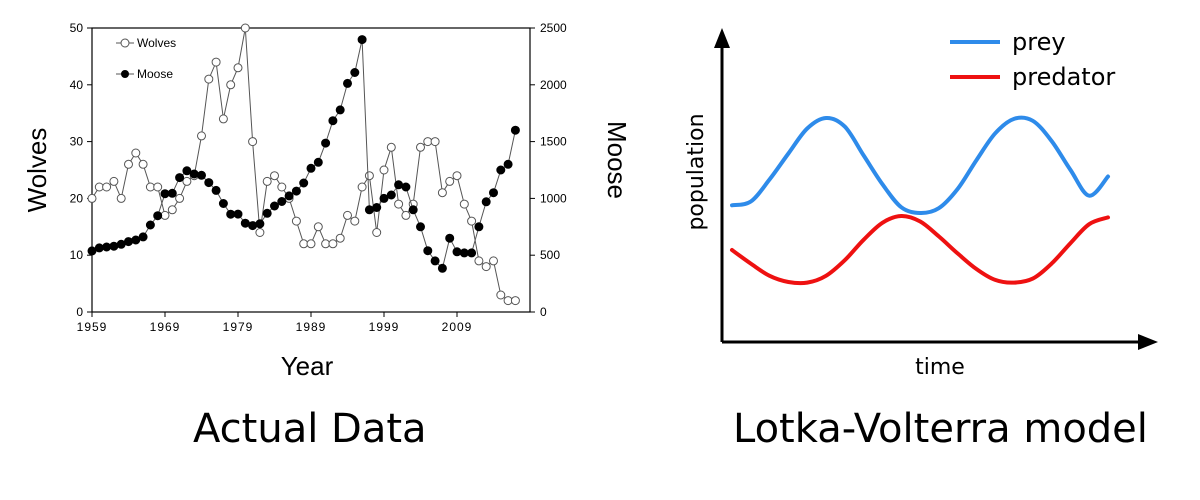 This screenshot has width=1200, height=500. I want to click on y-tick-label-right: 1000, so click(553, 198).